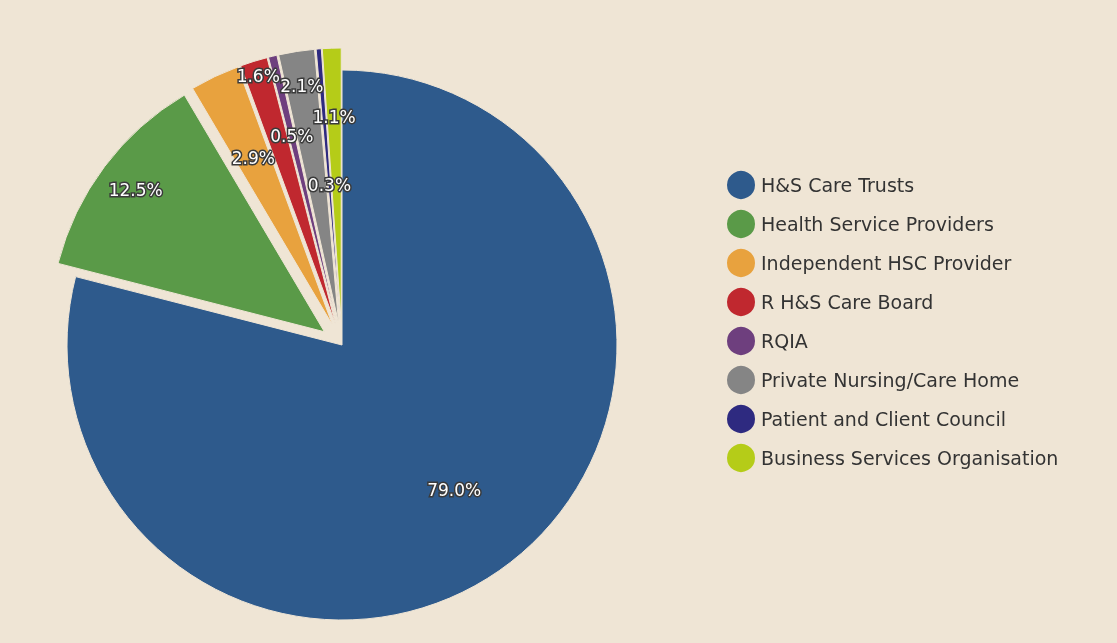  What do you see at coordinates (877, 224) in the screenshot?
I see `legend-label: Health Service Providers` at bounding box center [877, 224].